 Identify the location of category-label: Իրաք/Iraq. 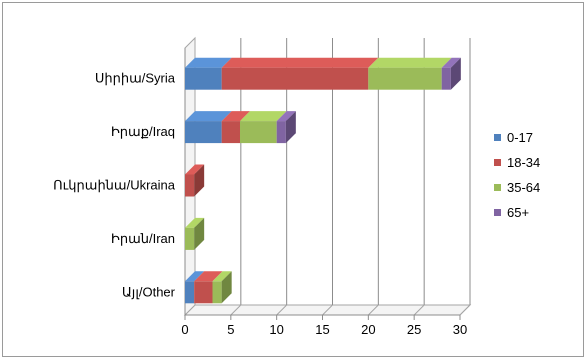
(143, 131).